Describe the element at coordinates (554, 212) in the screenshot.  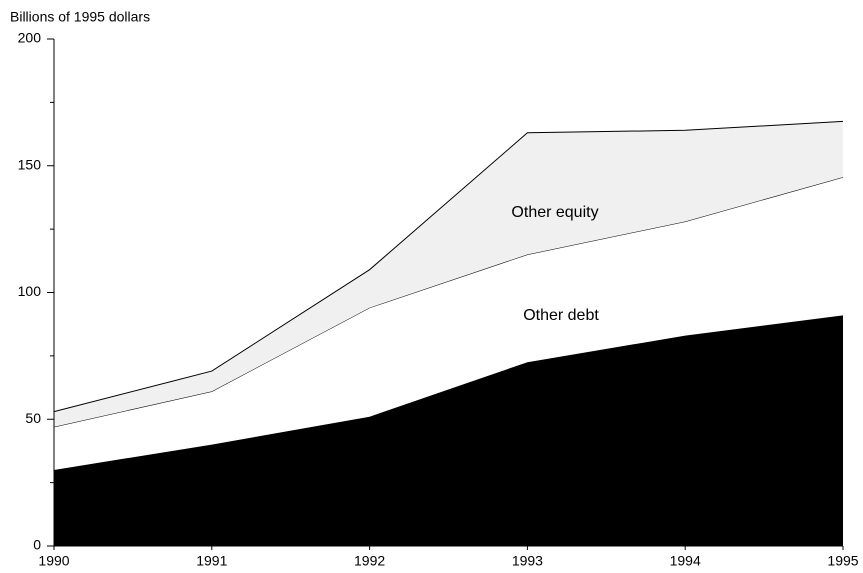
I see `area-label: Other equity` at that location.